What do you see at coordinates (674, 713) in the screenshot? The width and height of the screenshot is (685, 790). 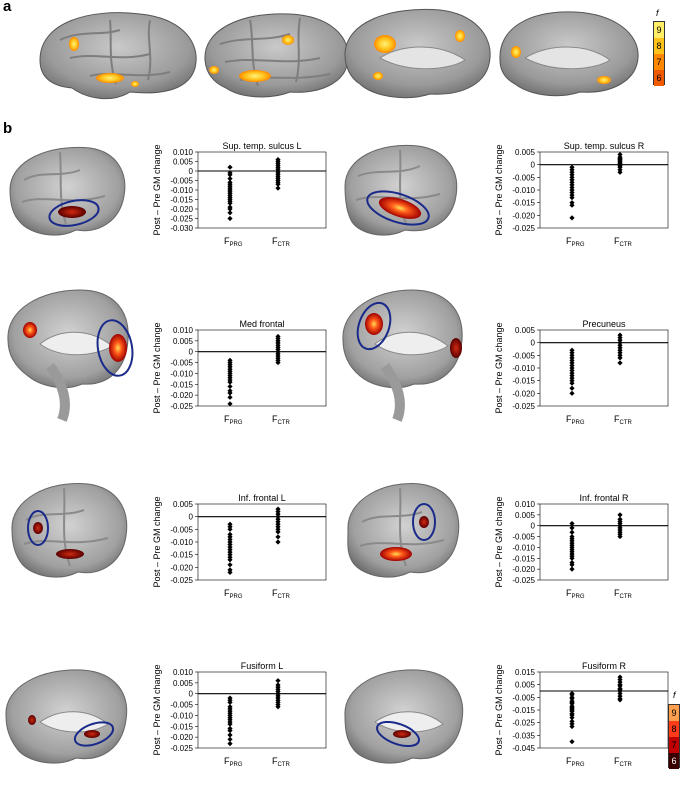 I see `colorbar-b-tick: 9` at bounding box center [674, 713].